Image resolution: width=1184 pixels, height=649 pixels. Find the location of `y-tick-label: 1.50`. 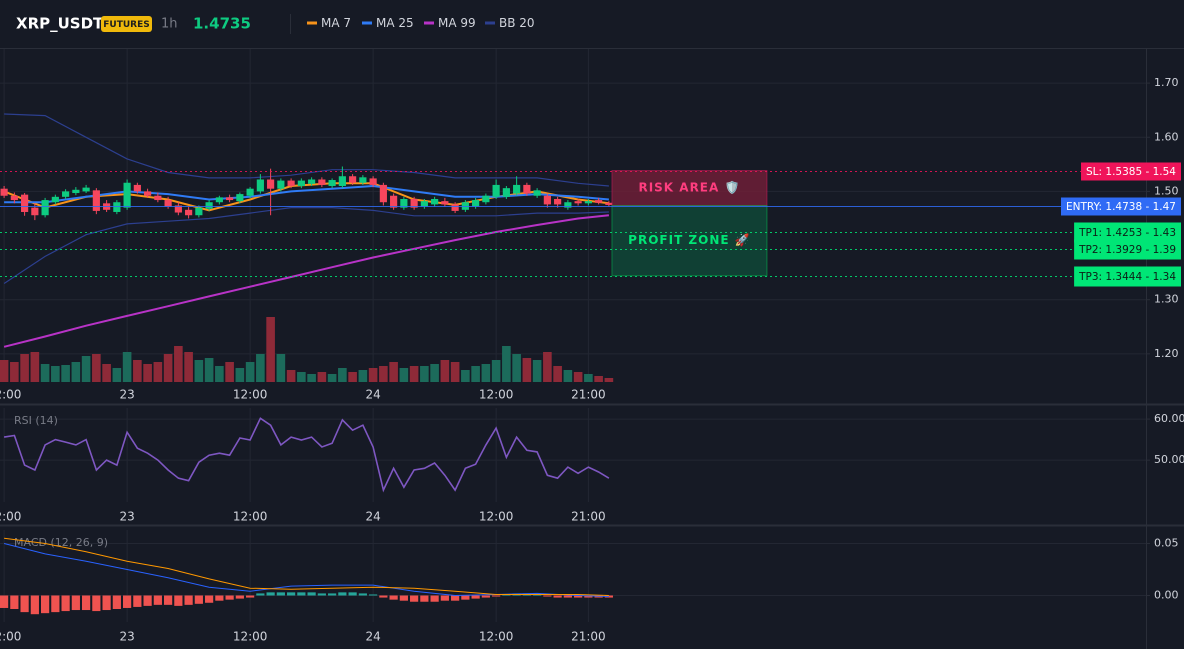

y-tick-label: 1.50 is located at coordinates (1166, 190).